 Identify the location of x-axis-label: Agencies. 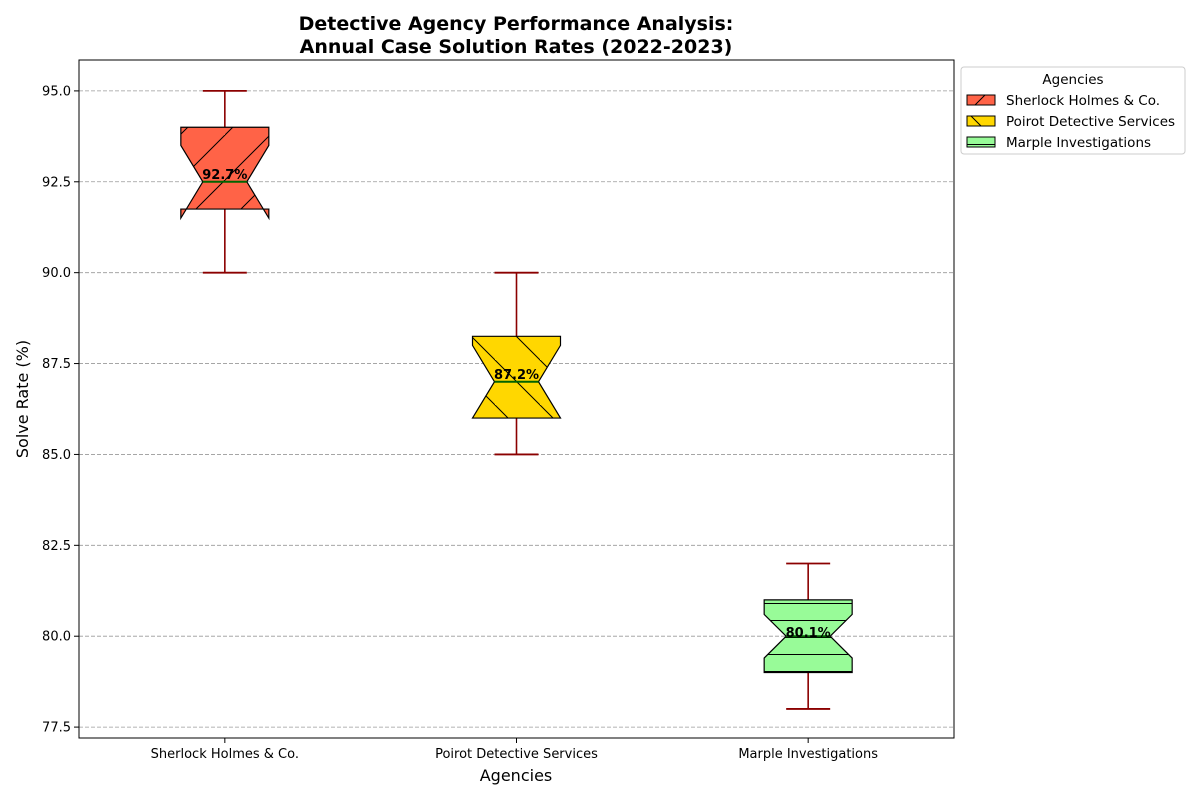
(516, 775).